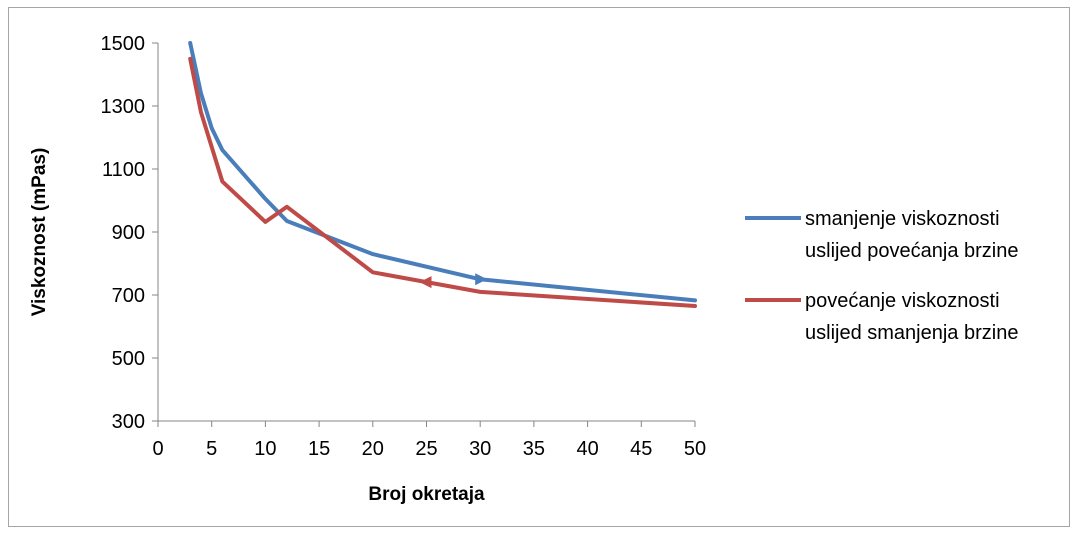  Describe the element at coordinates (426, 449) in the screenshot. I see `x-tick-label: 25` at that location.